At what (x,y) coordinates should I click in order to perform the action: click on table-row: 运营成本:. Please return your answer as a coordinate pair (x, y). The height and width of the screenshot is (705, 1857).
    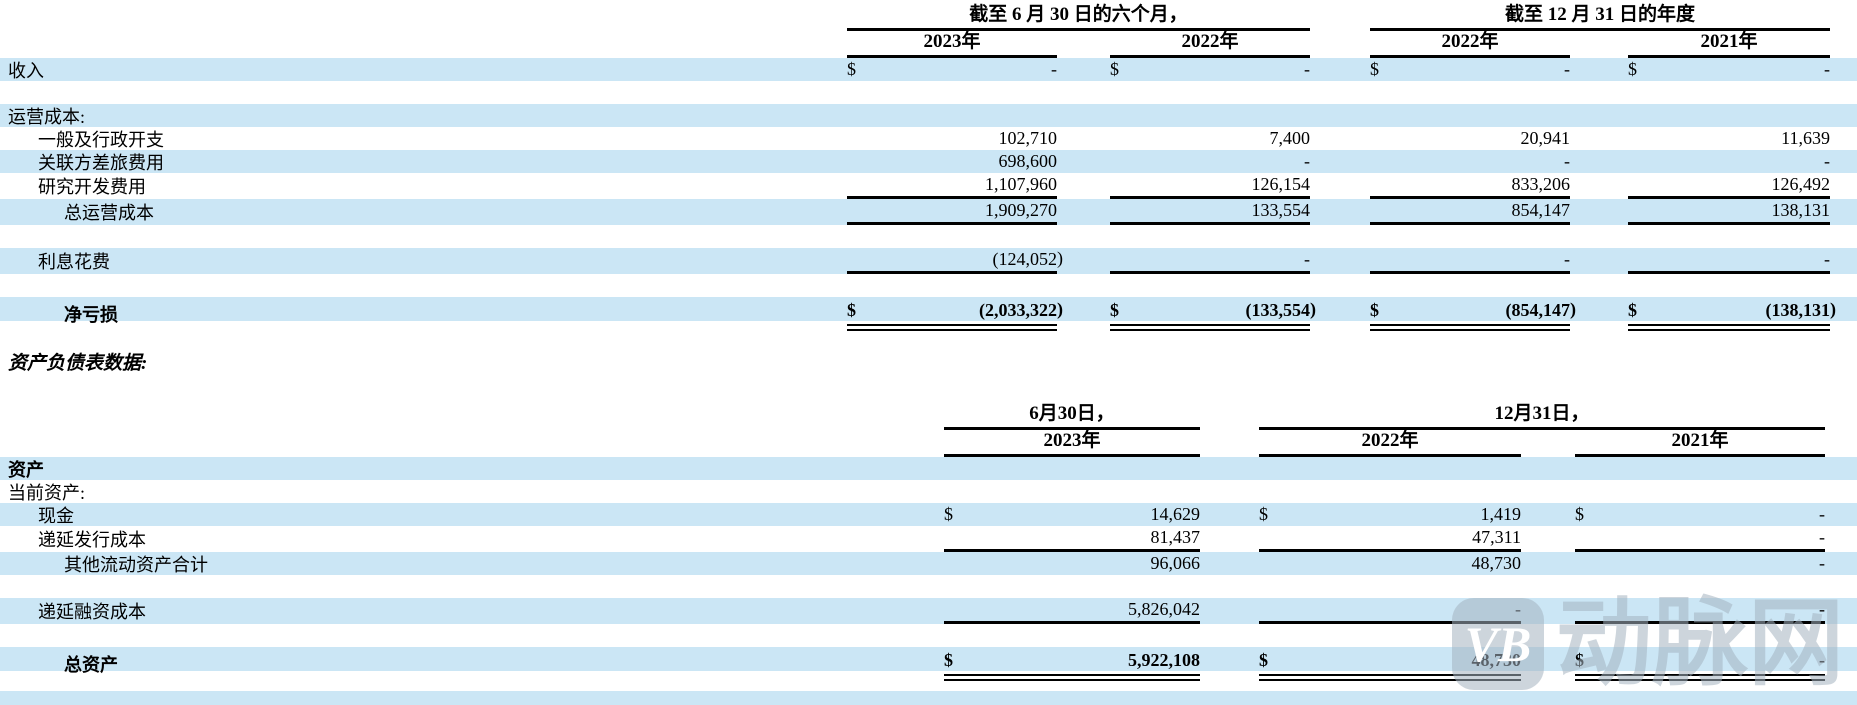
    Looking at the image, I should click on (928, 115).